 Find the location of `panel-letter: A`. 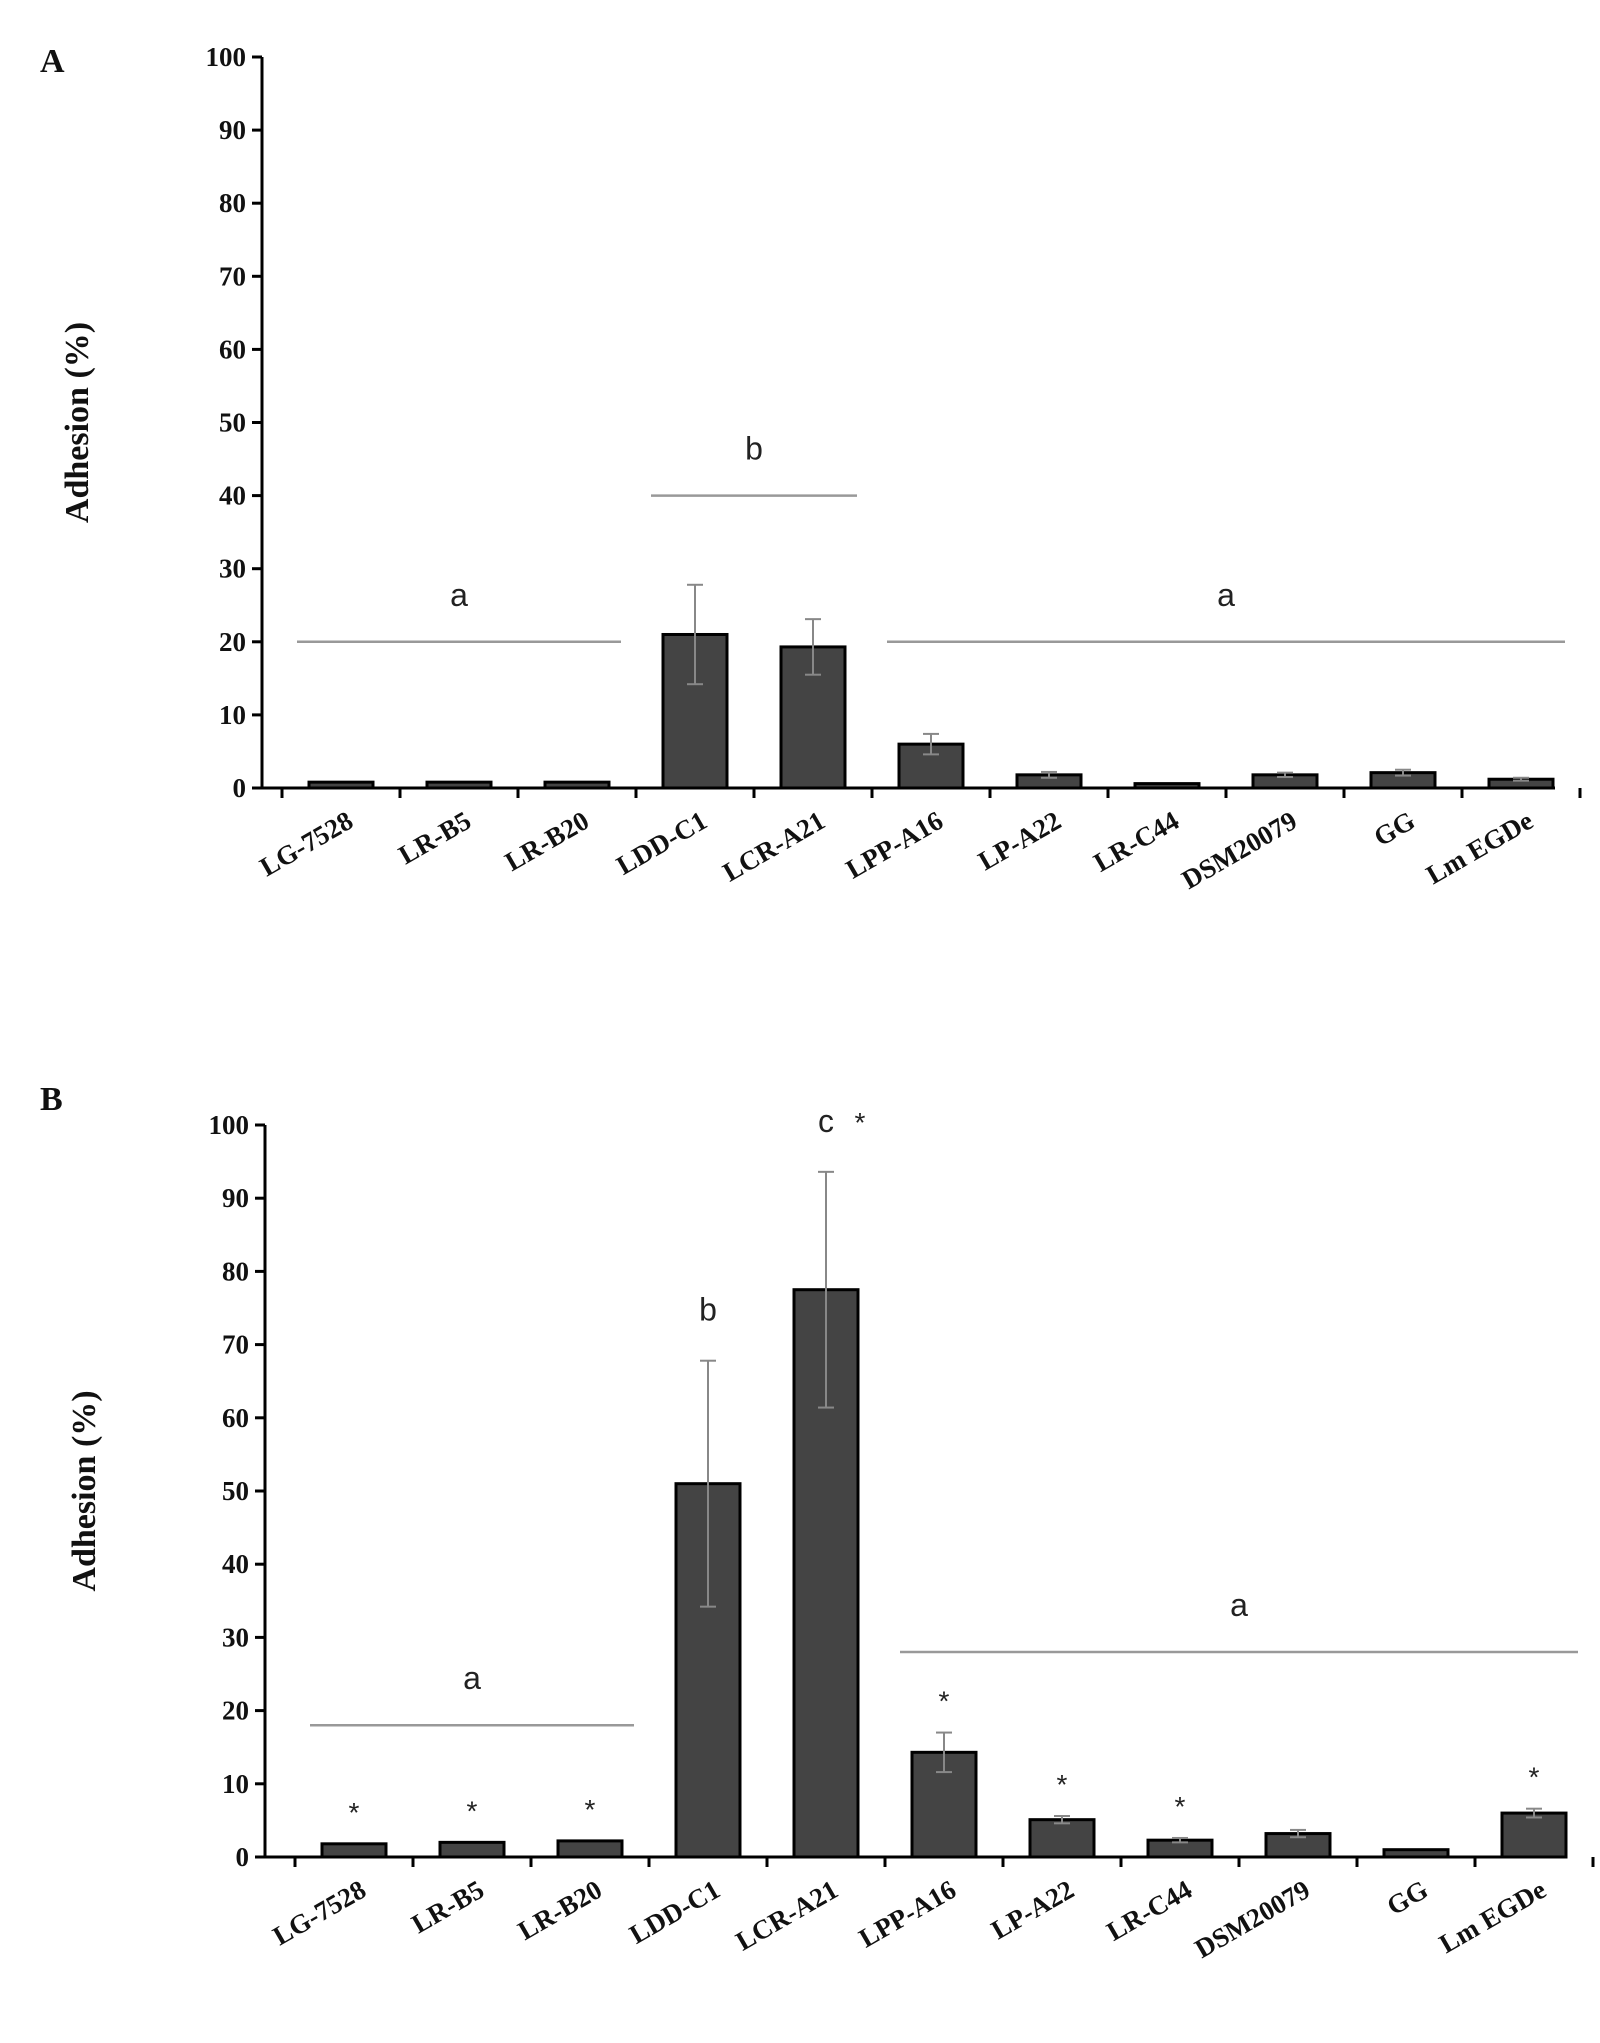

panel-letter: A is located at coordinates (52, 61).